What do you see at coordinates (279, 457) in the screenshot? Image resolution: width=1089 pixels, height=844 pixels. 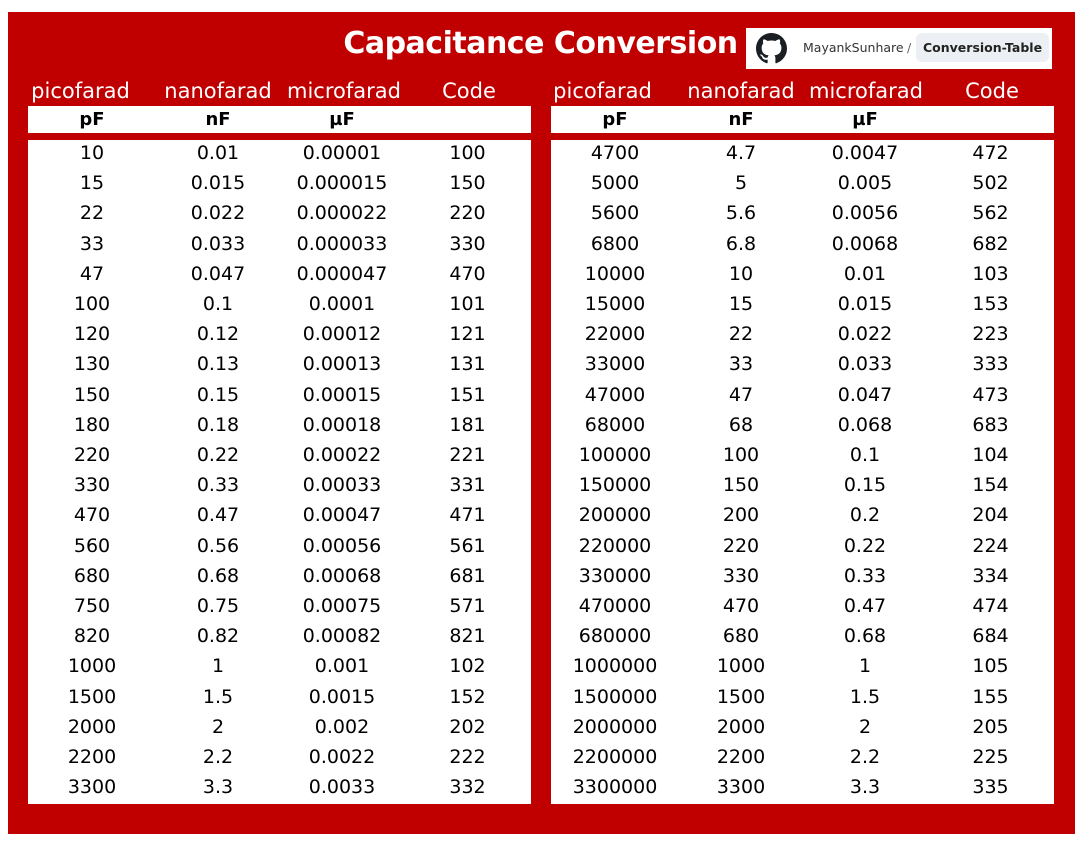 I see `table-row: 220 0.22 0.00022 221` at bounding box center [279, 457].